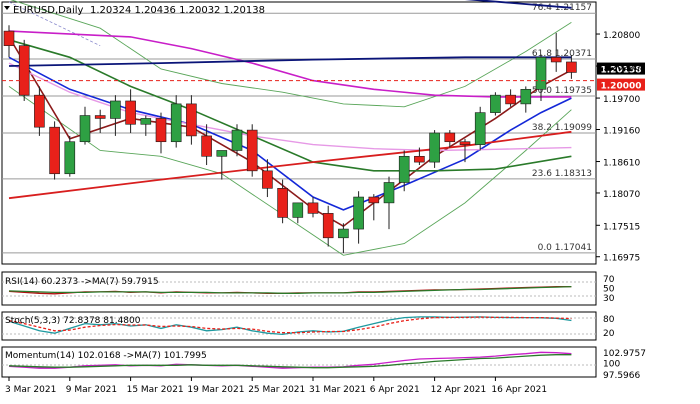  What do you see at coordinates (323, 77) in the screenshot?
I see `price-tags: 1.20138 1.20000` at bounding box center [323, 77].